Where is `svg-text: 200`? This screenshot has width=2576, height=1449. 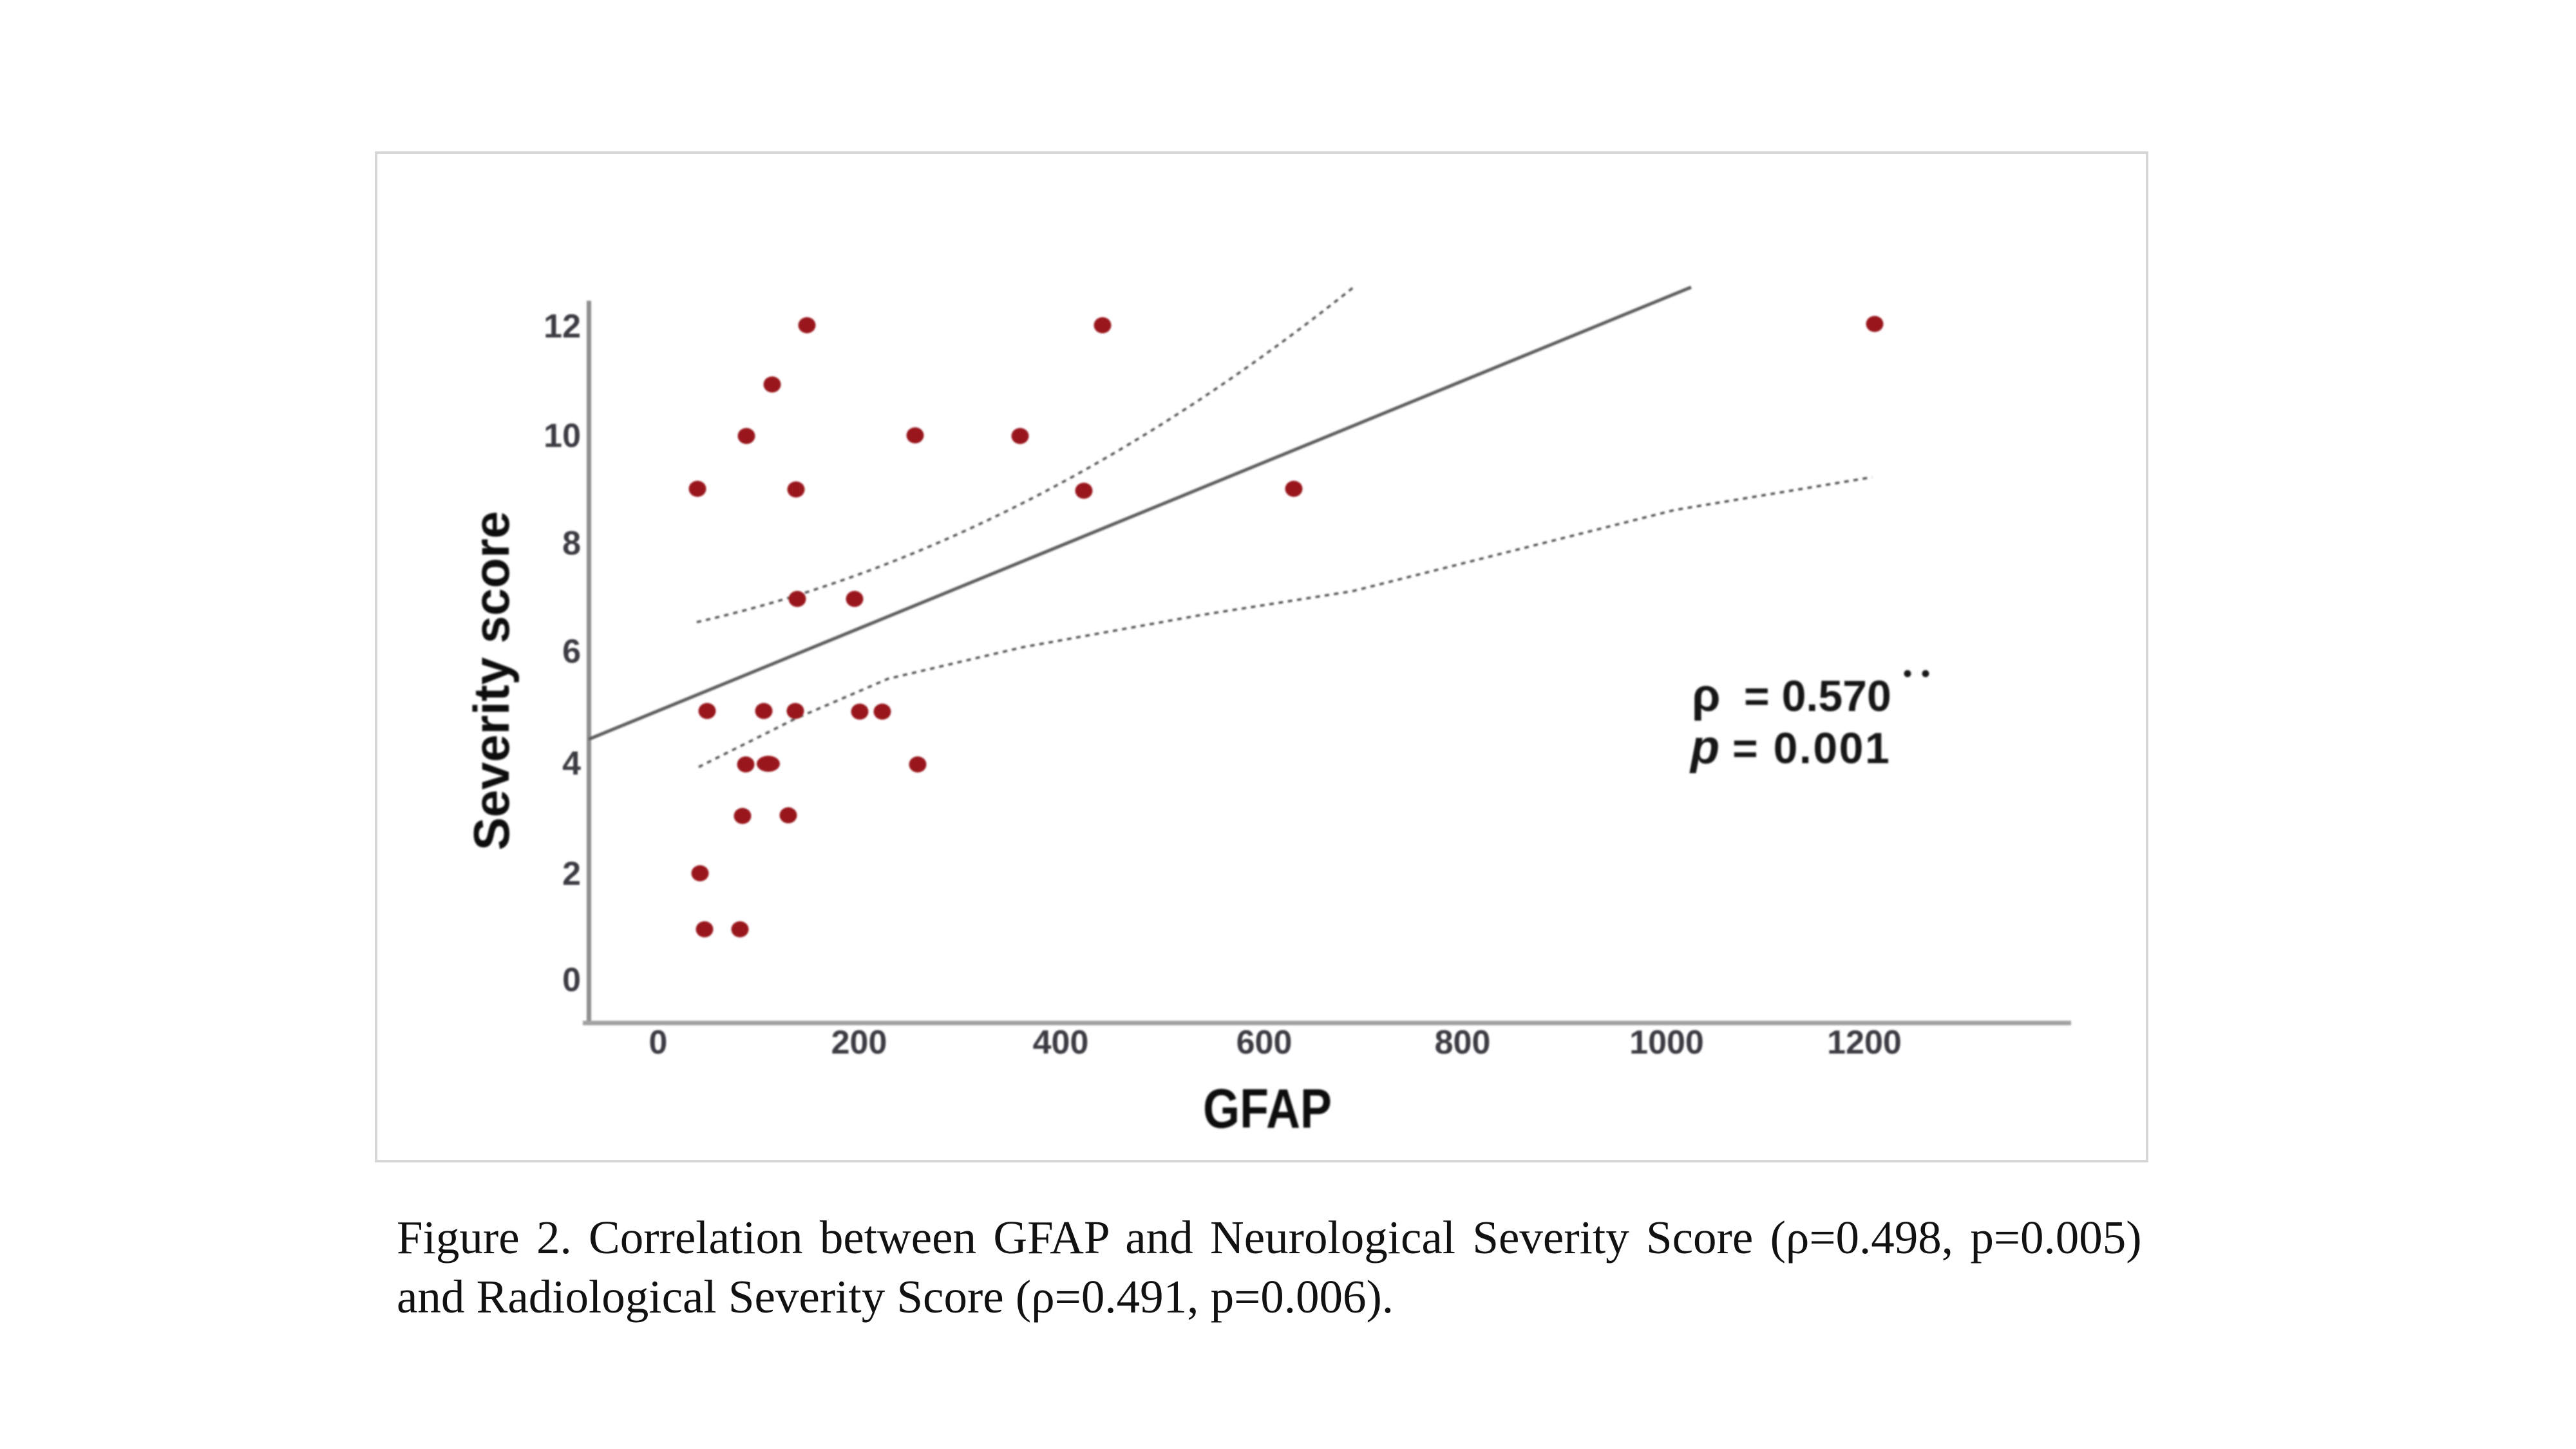
svg-text: 200 is located at coordinates (859, 1042).